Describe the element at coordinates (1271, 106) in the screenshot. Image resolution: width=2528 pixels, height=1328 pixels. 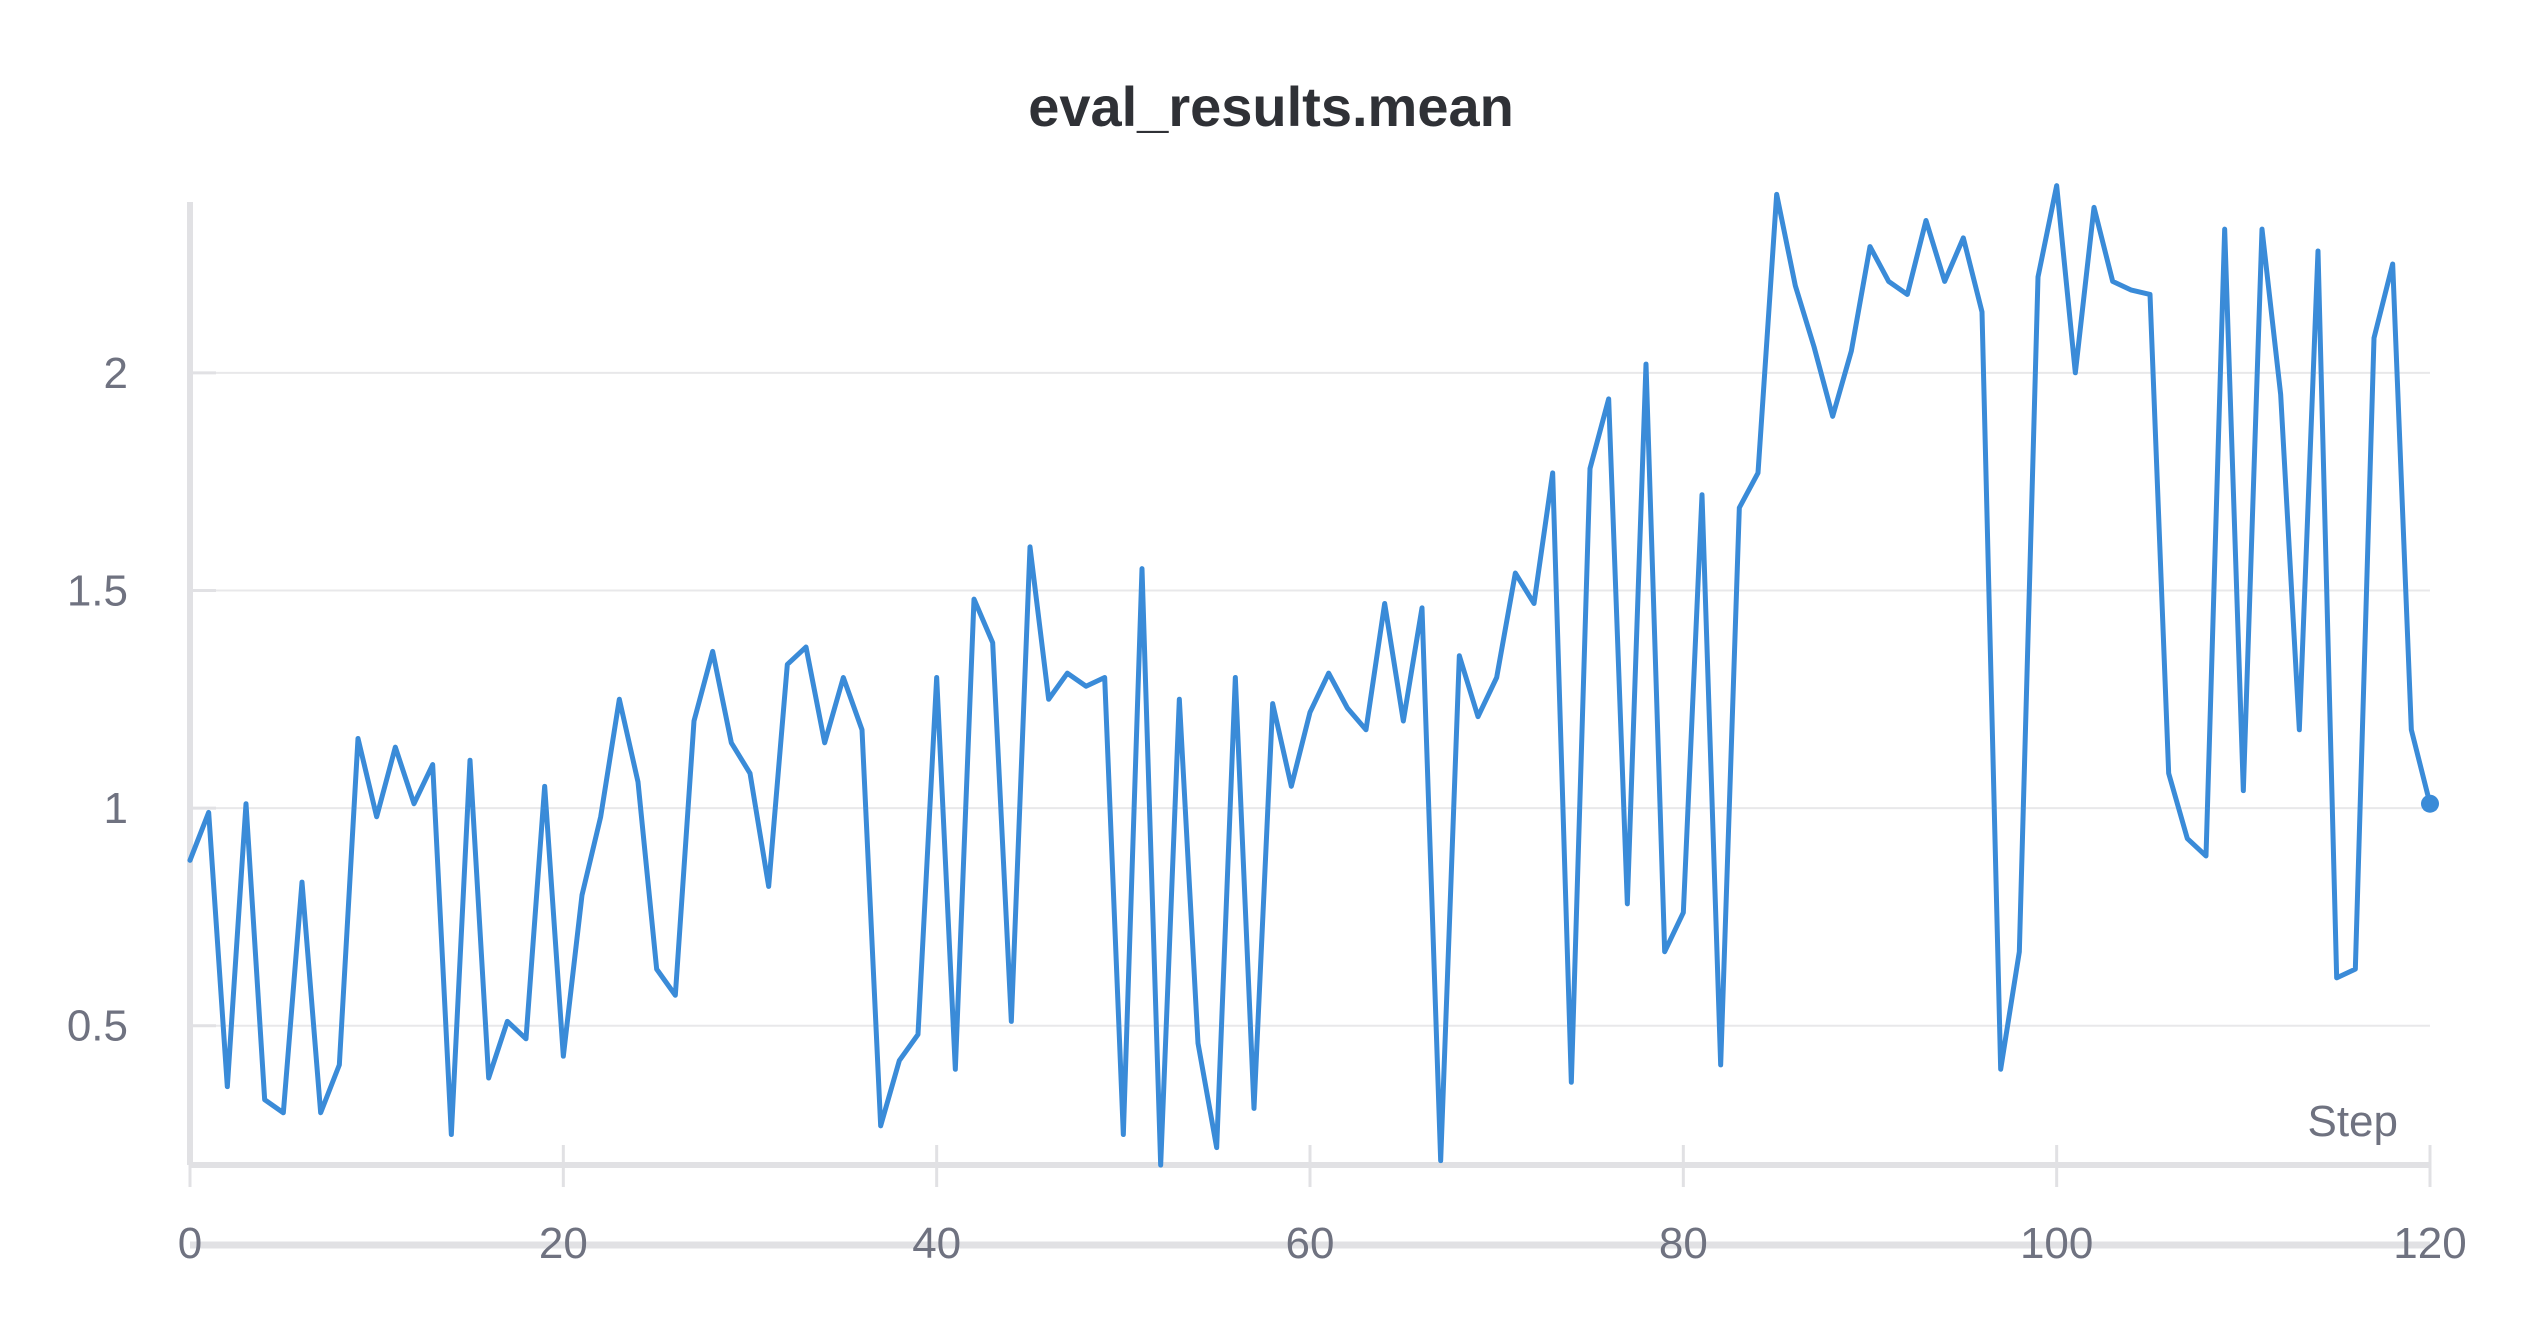
I see `chart-title: eval_results.mean` at that location.